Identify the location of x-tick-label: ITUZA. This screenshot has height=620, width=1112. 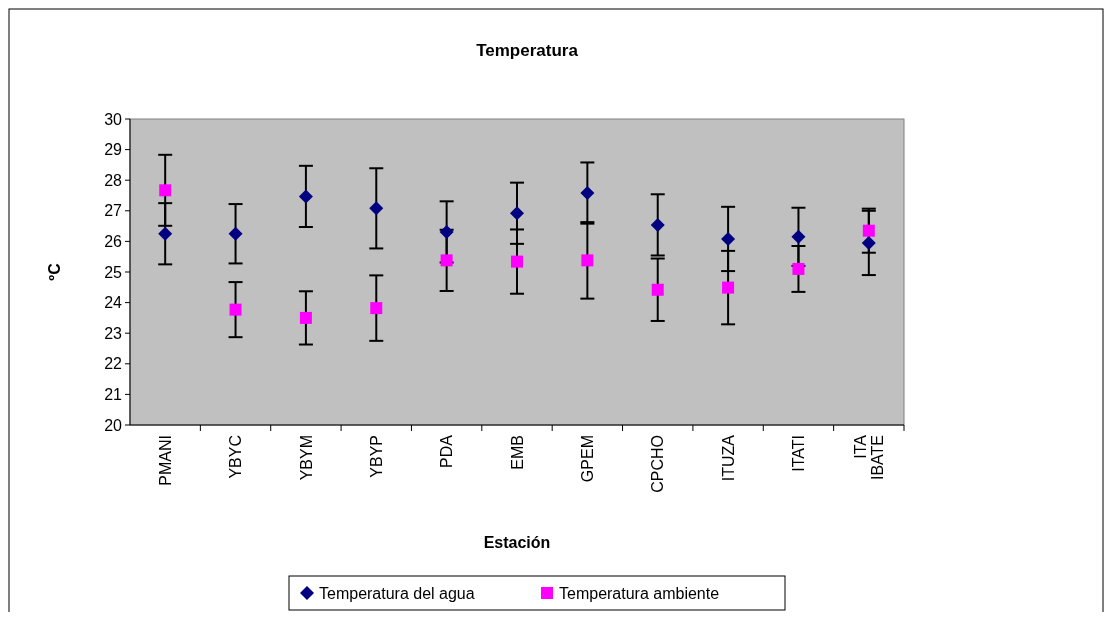
(728, 458).